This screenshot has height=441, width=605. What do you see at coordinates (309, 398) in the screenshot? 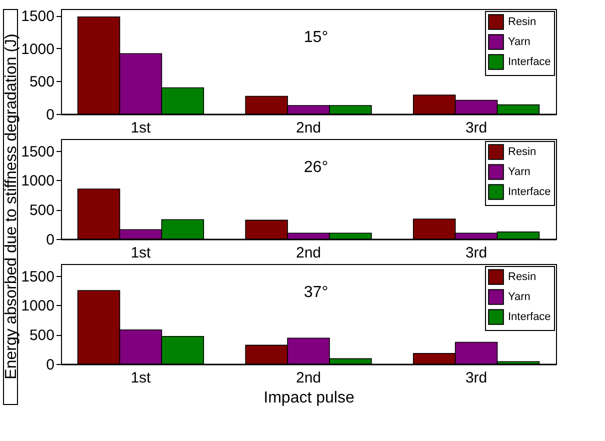
I see `x-axis-title: Impact pulse` at bounding box center [309, 398].